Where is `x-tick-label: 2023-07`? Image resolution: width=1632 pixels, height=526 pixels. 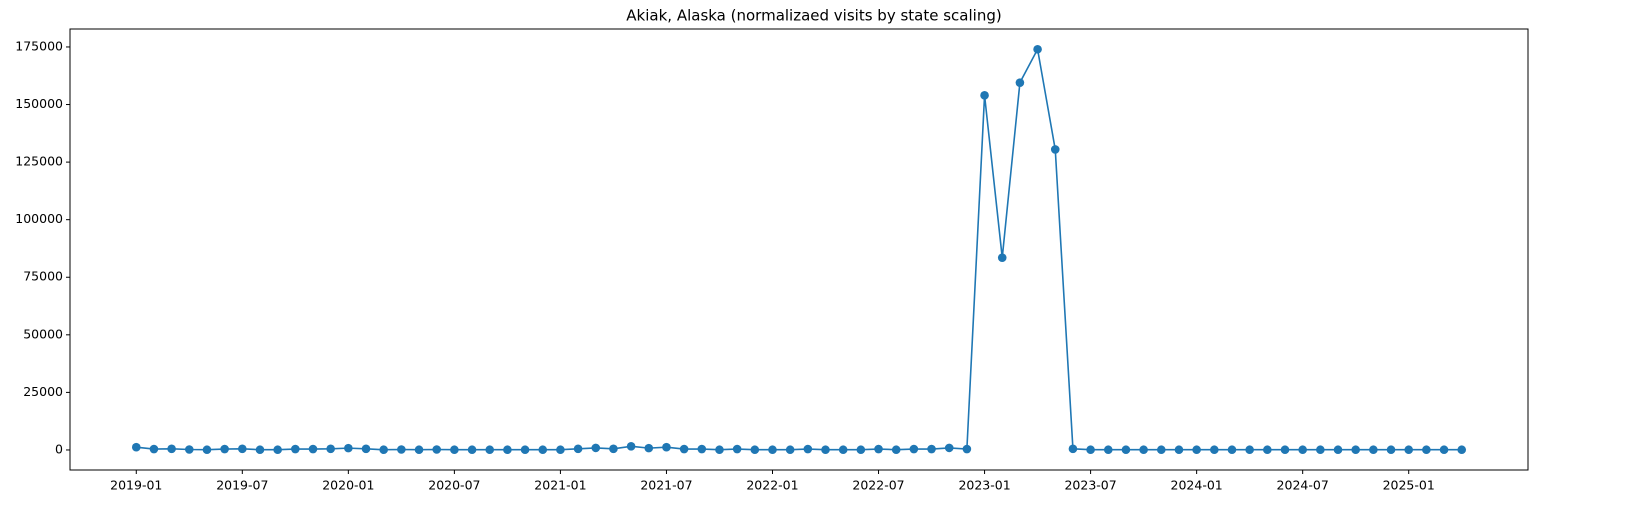 x-tick-label: 2023-07 is located at coordinates (1090, 485).